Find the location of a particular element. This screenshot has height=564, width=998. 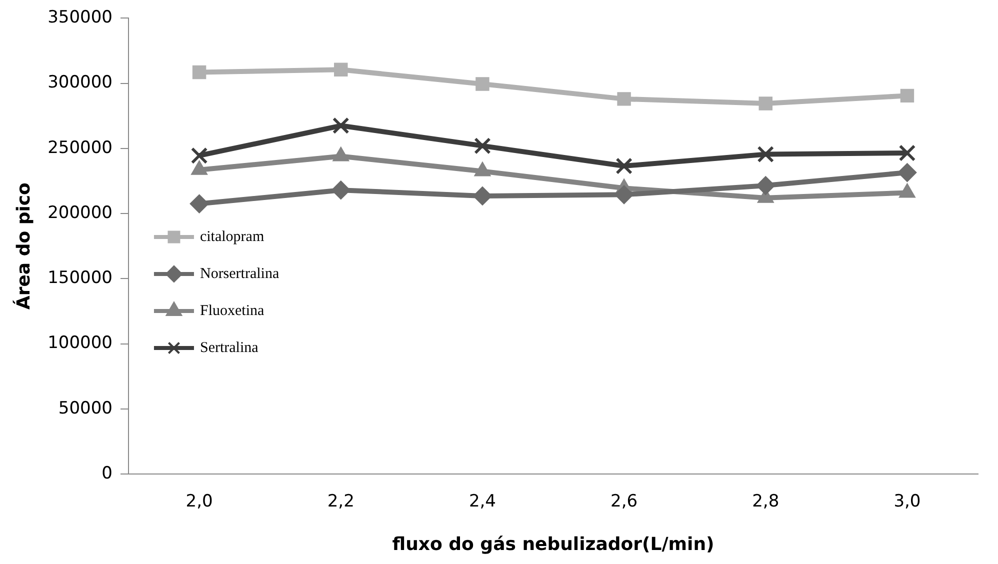

x-tick-label: 2,4 is located at coordinates (482, 502).